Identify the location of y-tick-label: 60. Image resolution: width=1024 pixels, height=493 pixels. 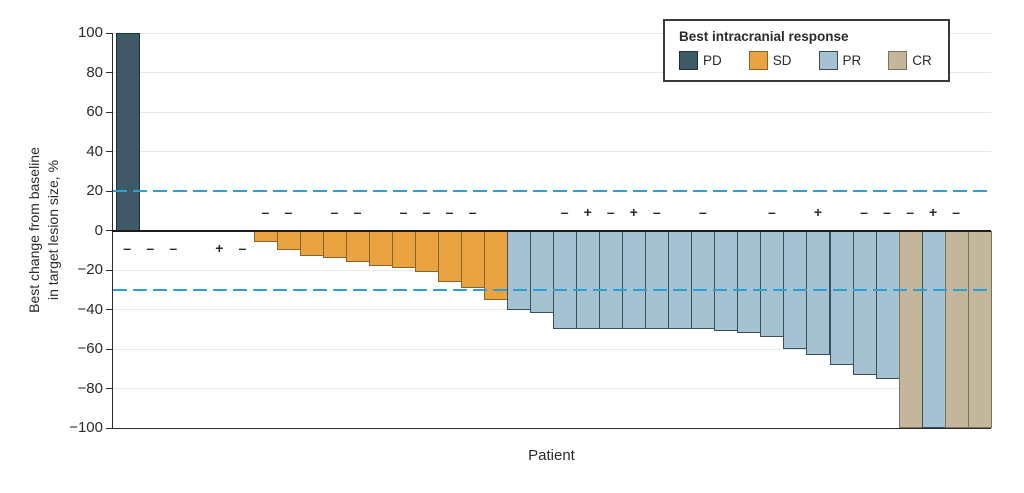
(94, 111).